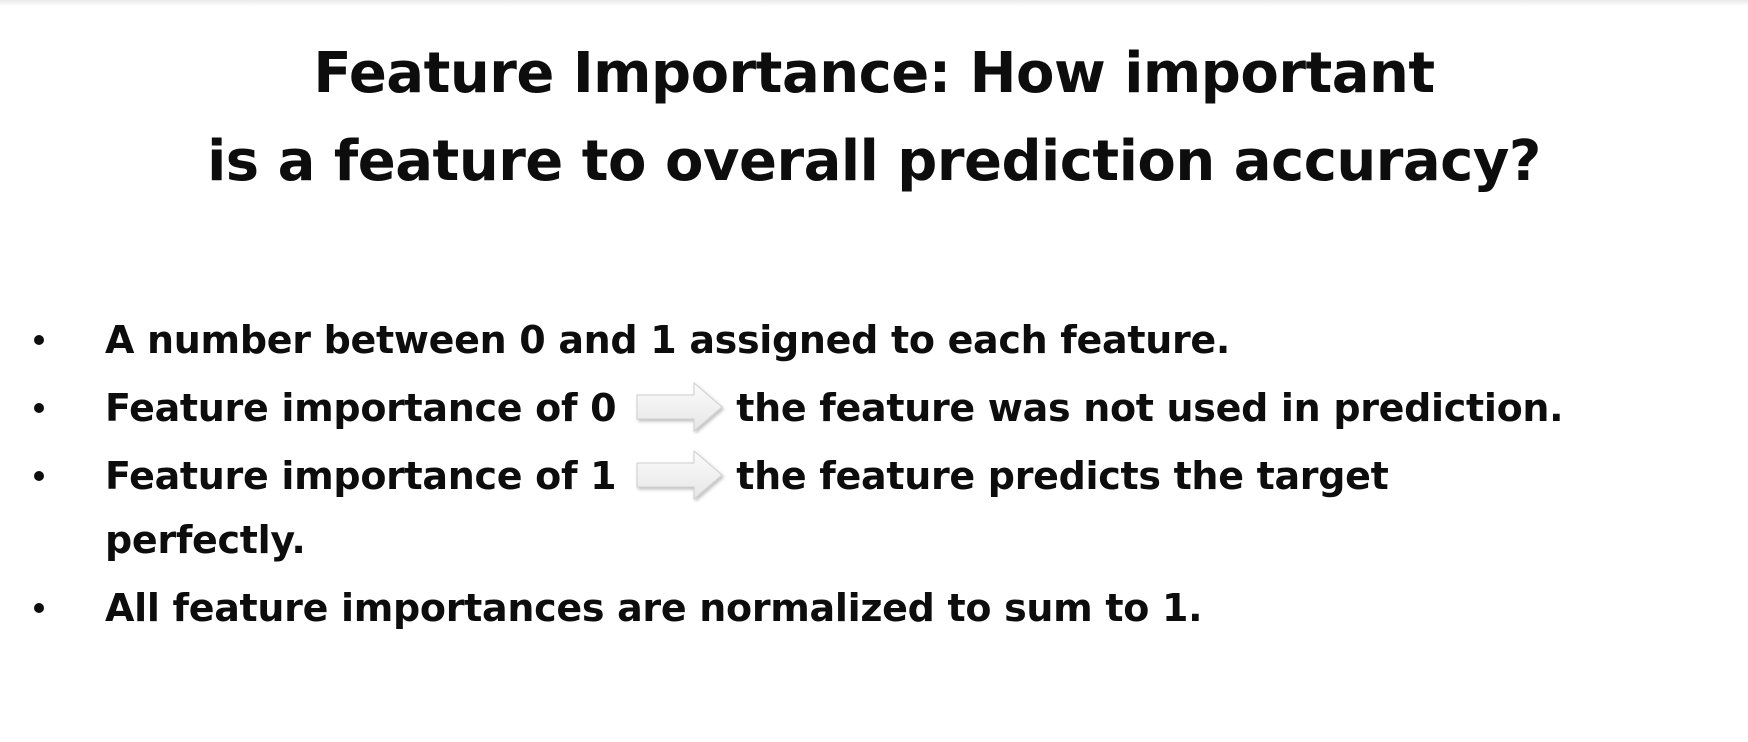 Image resolution: width=1748 pixels, height=742 pixels. Describe the element at coordinates (1062, 476) in the screenshot. I see `bullet-tail-text: the feature predicts the target` at that location.